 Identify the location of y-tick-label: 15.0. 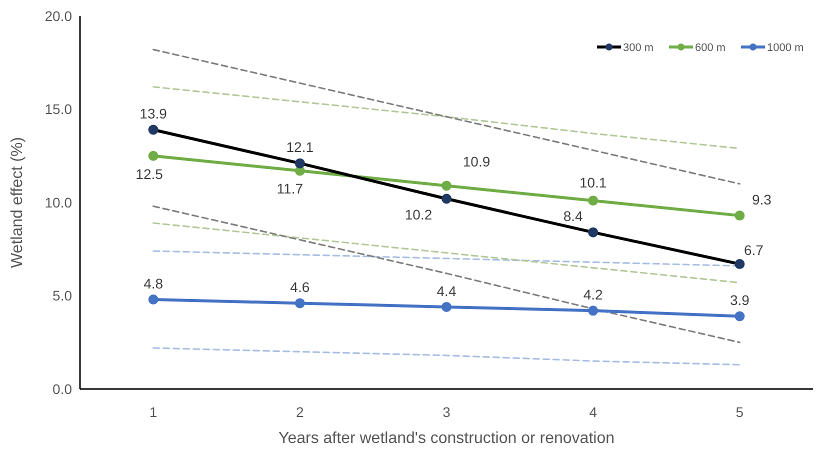
(58, 109).